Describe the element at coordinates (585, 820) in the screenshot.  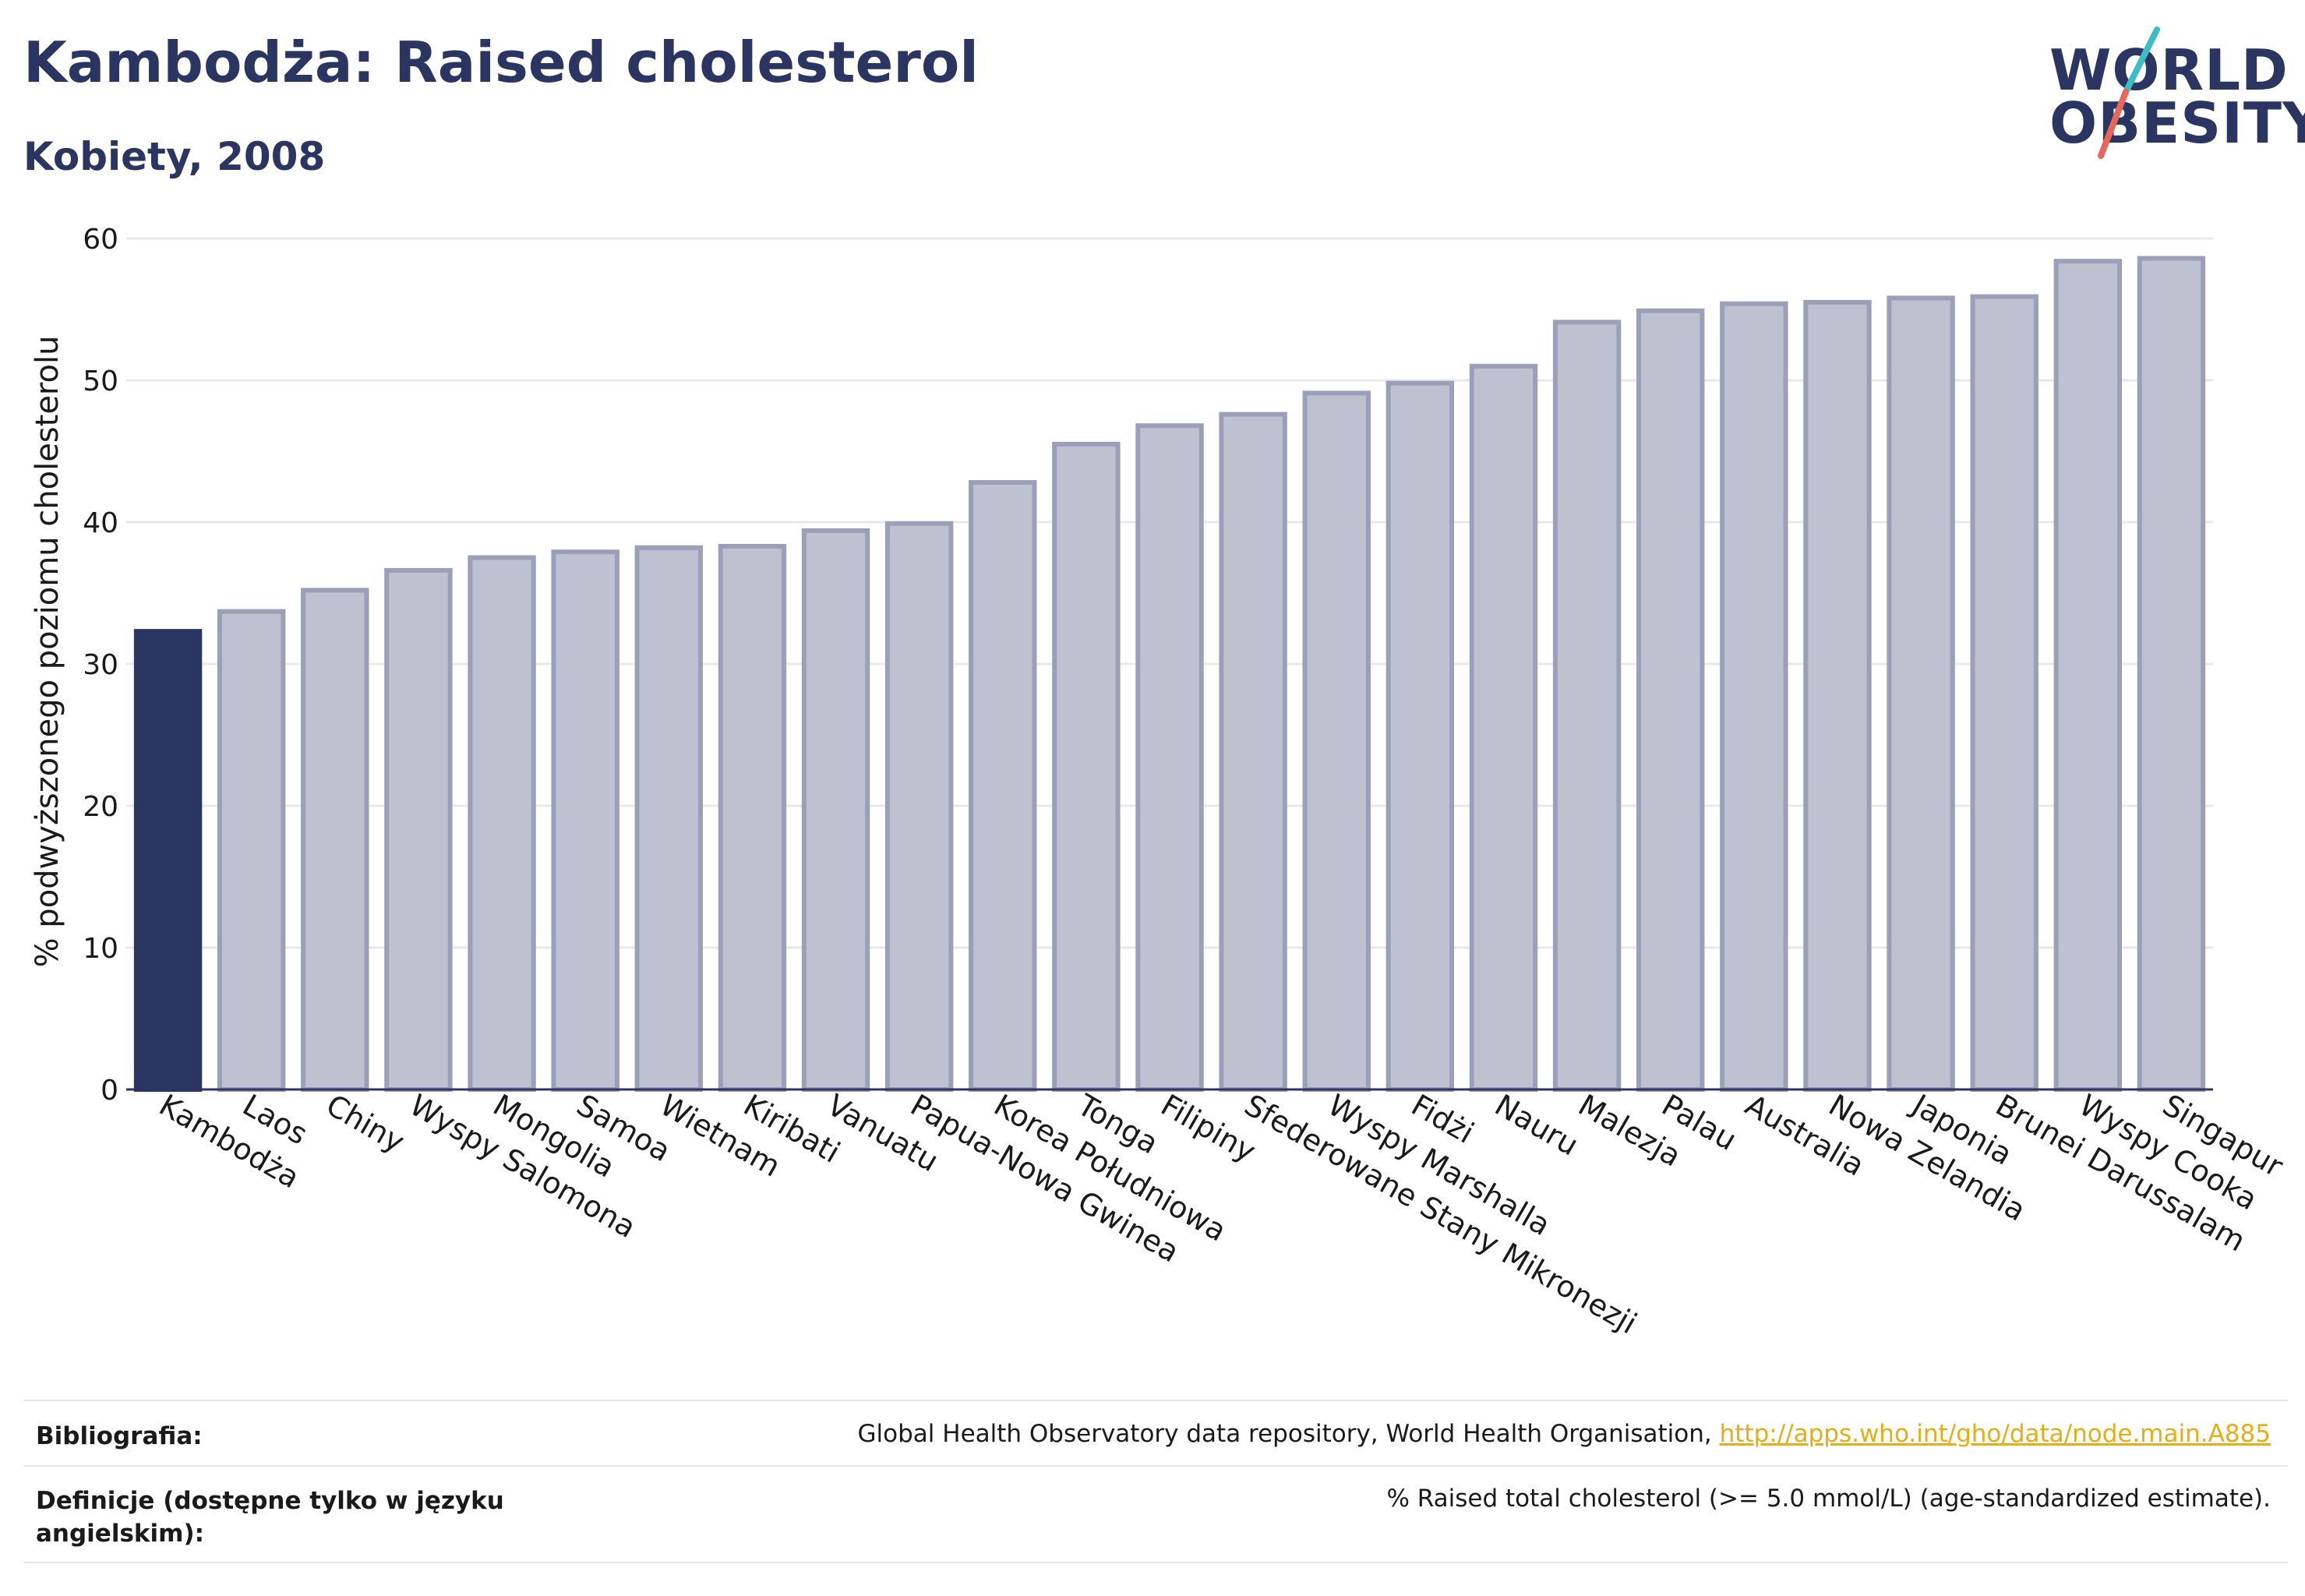
I see `bar-samoa` at that location.